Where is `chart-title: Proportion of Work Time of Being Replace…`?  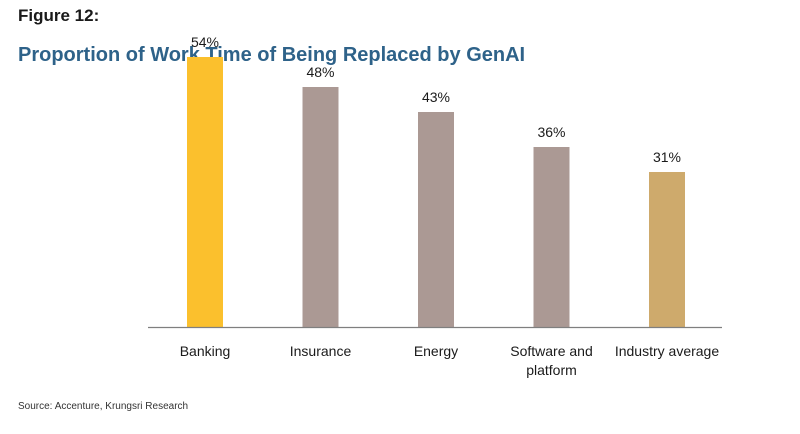 chart-title: Proportion of Work Time of Being Replace… is located at coordinates (272, 55).